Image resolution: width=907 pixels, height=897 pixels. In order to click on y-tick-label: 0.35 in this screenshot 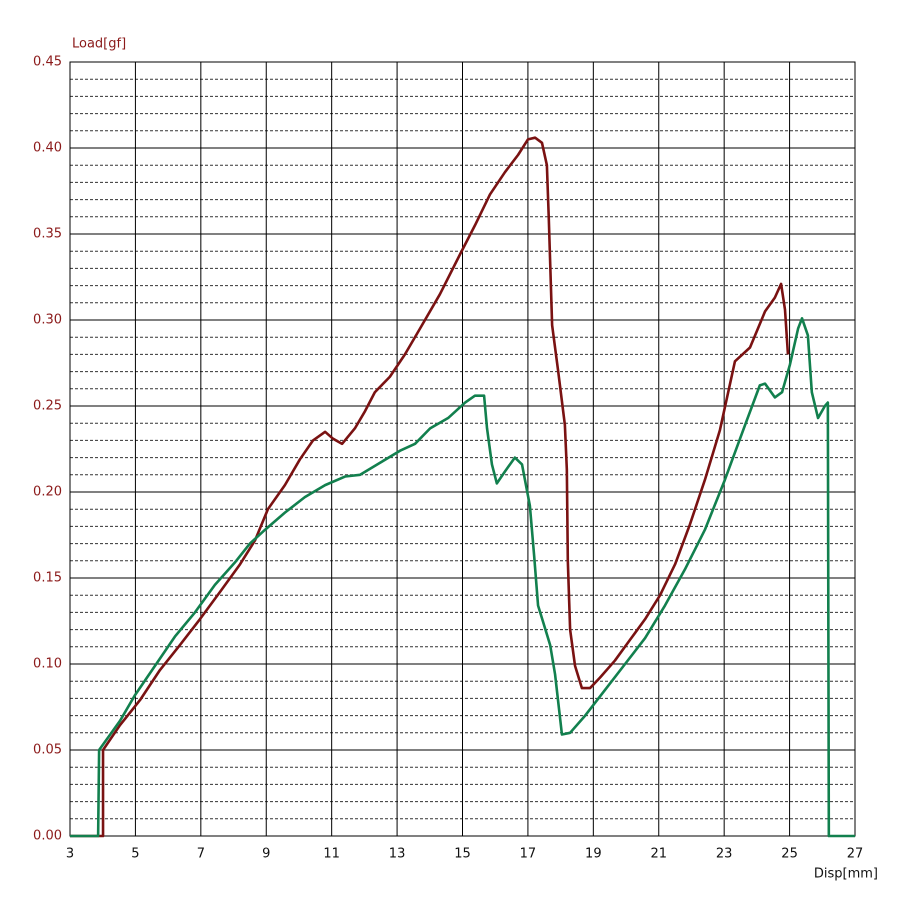, I will do `click(47, 234)`.